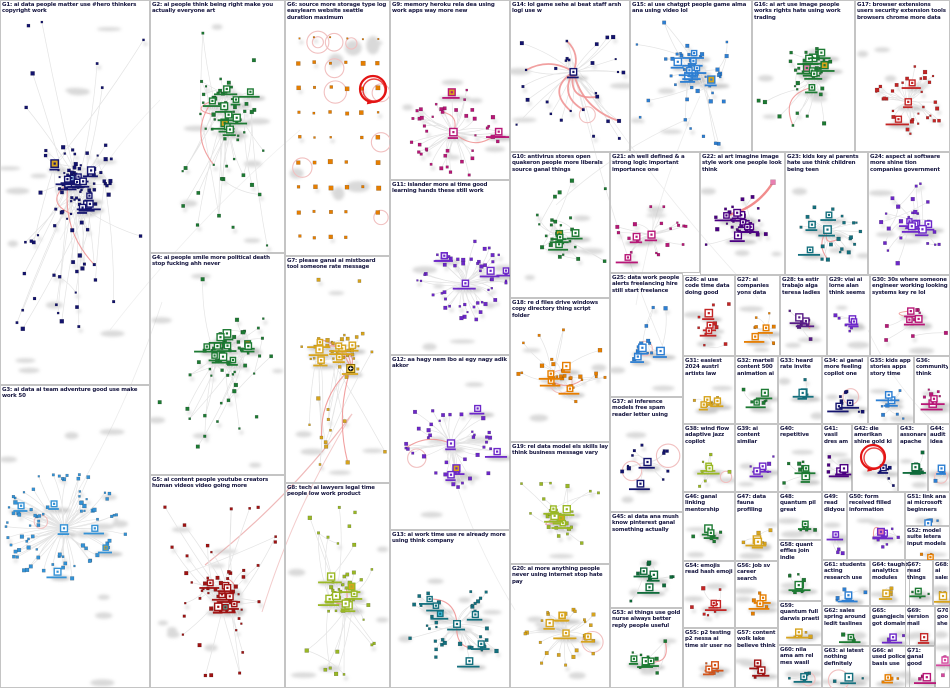  What do you see at coordinates (927, 509) in the screenshot?
I see `group-box-g51: G51: link ana ai microsoft beginners` at bounding box center [927, 509].